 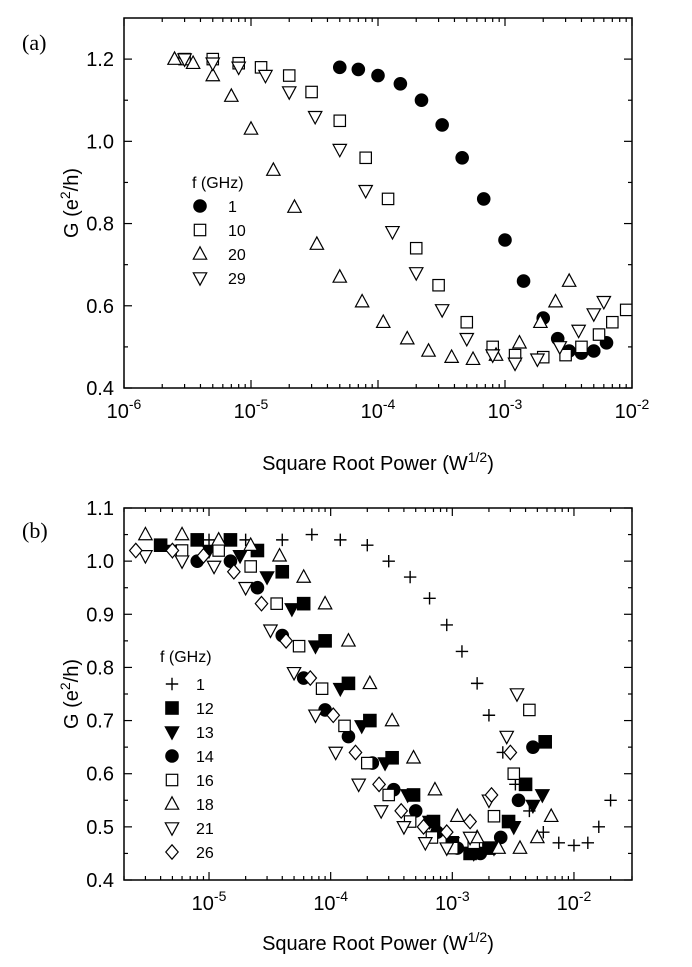 What do you see at coordinates (378, 409) in the screenshot?
I see `x-tick-label: 10⁻⁴` at bounding box center [378, 409].